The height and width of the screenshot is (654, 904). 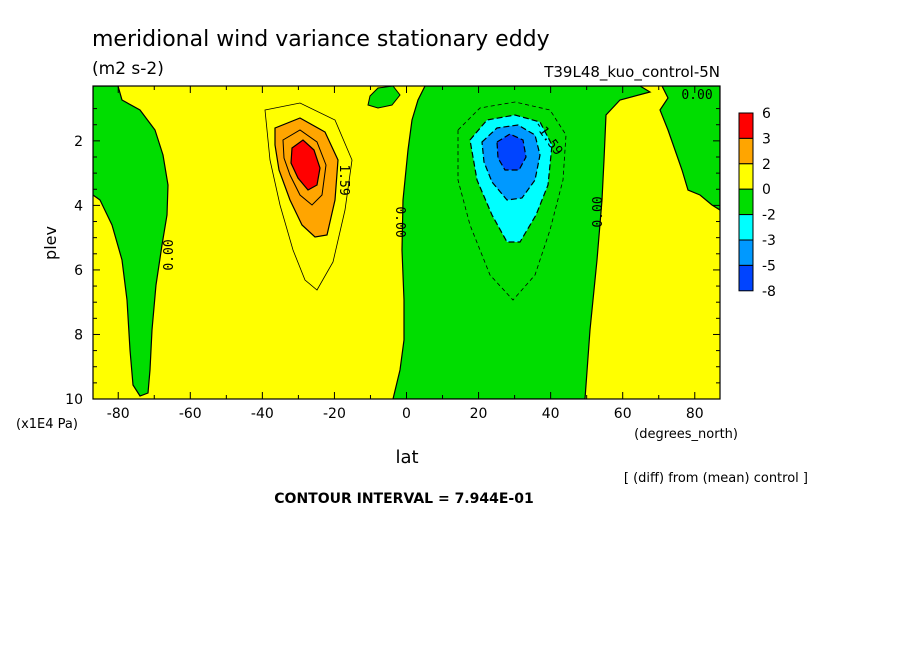 I want to click on colorbar-label: 0, so click(x=766, y=190).